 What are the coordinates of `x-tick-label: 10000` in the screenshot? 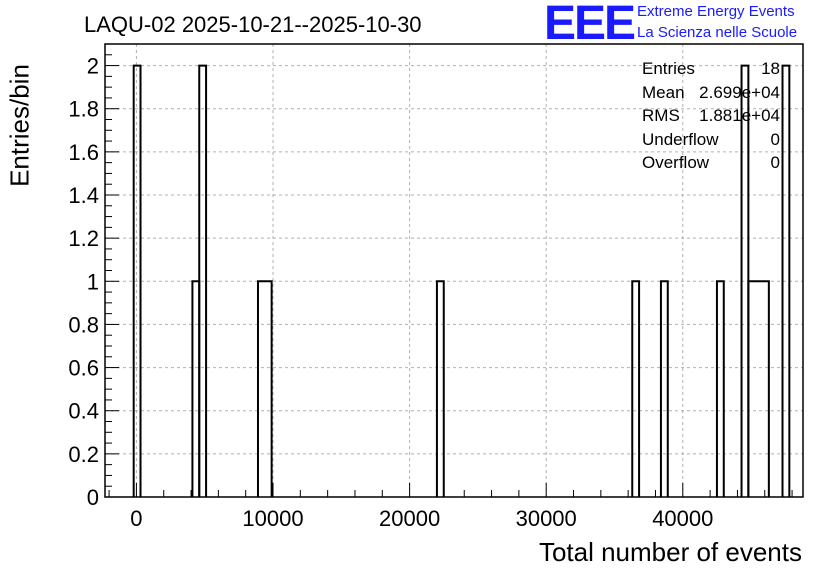 It's located at (272, 518).